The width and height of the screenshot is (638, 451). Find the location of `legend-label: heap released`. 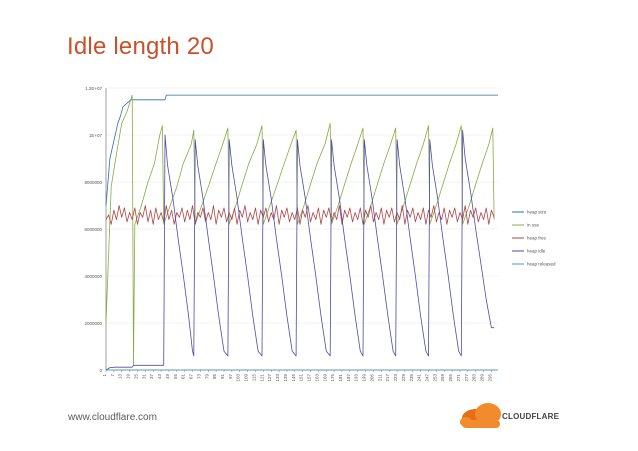

legend-label: heap released is located at coordinates (541, 264).